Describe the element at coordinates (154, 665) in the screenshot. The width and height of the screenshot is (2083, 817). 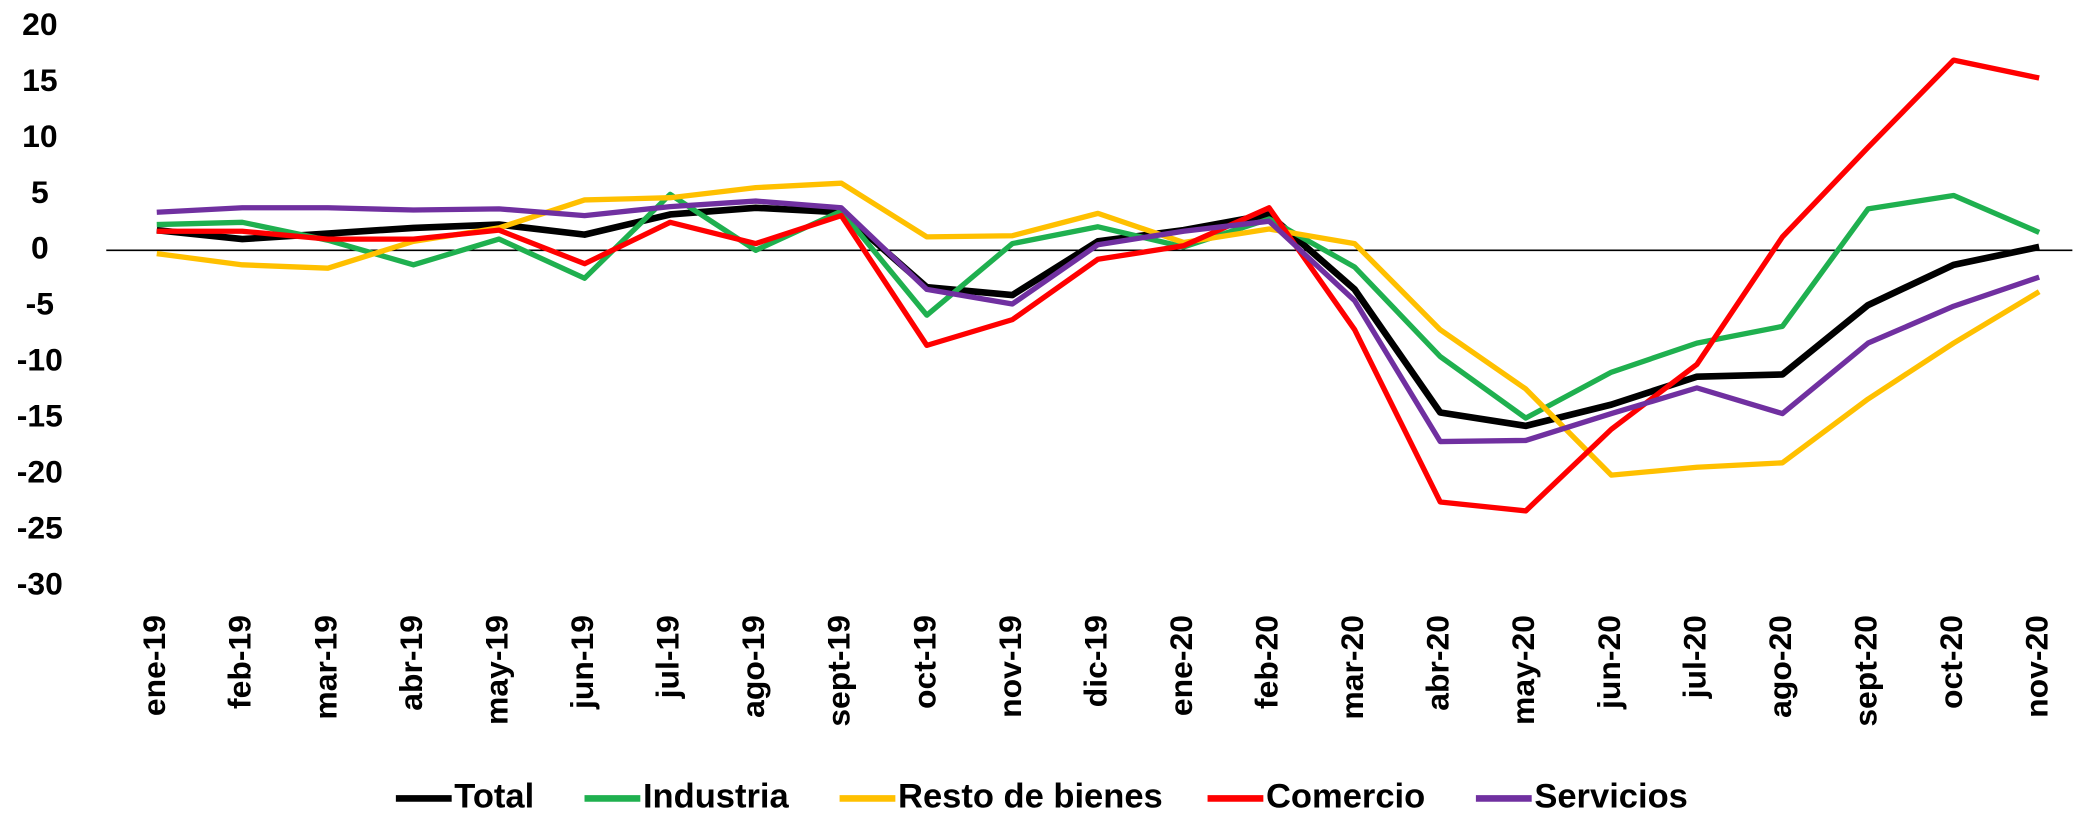
I see `x-tick-label: ene-19` at that location.